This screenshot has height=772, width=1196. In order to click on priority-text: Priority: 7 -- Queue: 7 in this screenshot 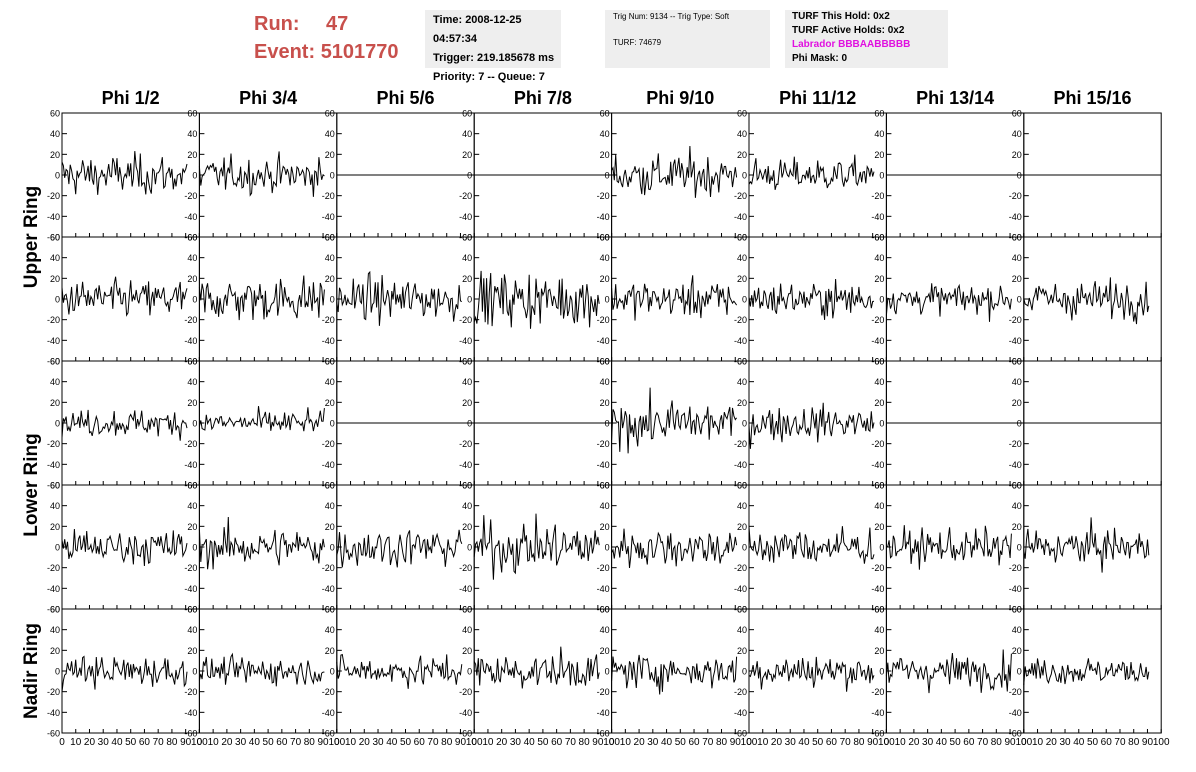, I will do `click(489, 77)`.